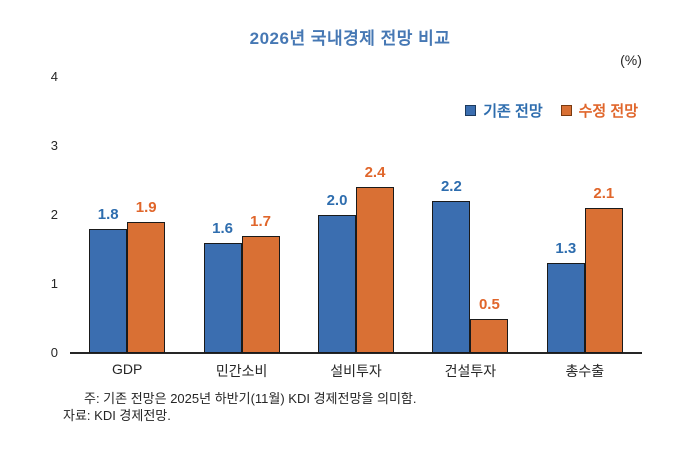  I want to click on bar-value-label: 1.9, so click(146, 207).